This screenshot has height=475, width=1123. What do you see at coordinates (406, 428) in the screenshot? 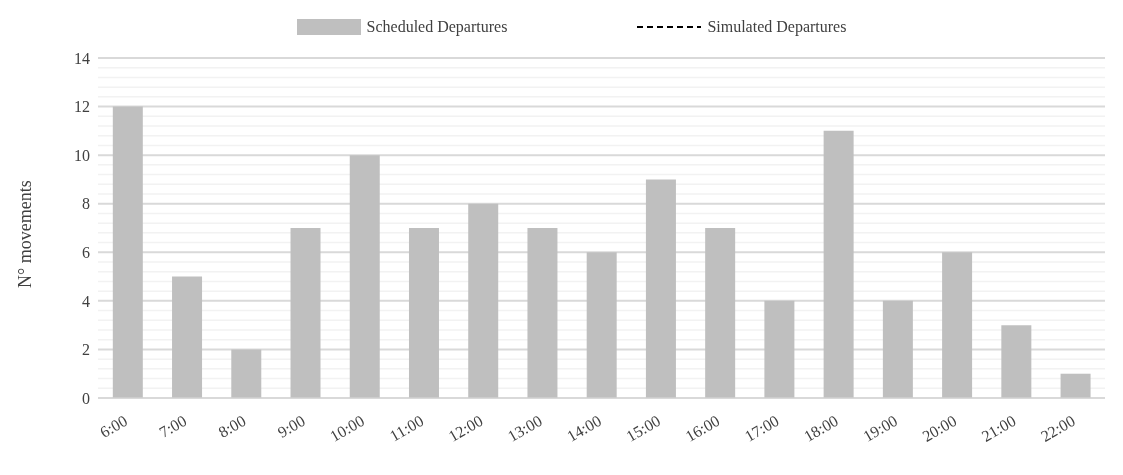
I see `x-tick-label: 11:00` at bounding box center [406, 428].